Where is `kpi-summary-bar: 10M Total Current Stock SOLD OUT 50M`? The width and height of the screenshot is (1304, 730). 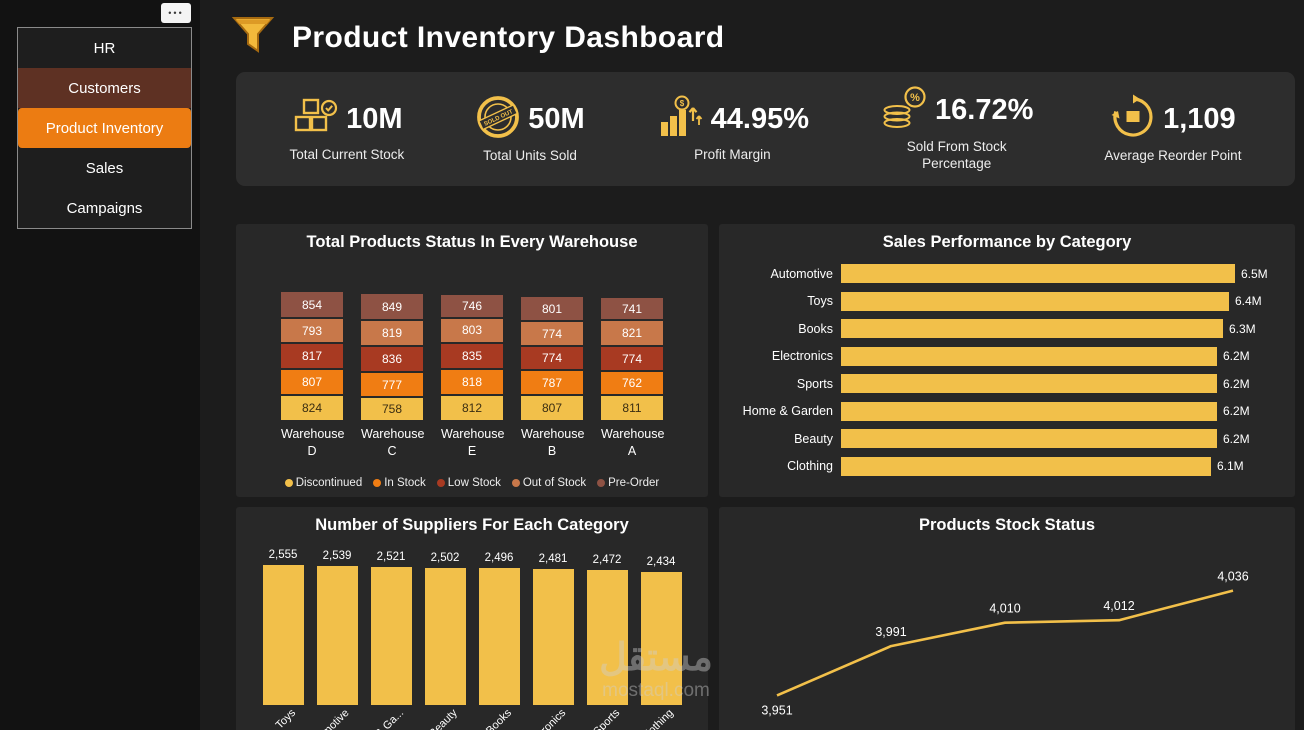 kpi-summary-bar: 10M Total Current Stock SOLD OUT 50M is located at coordinates (765, 129).